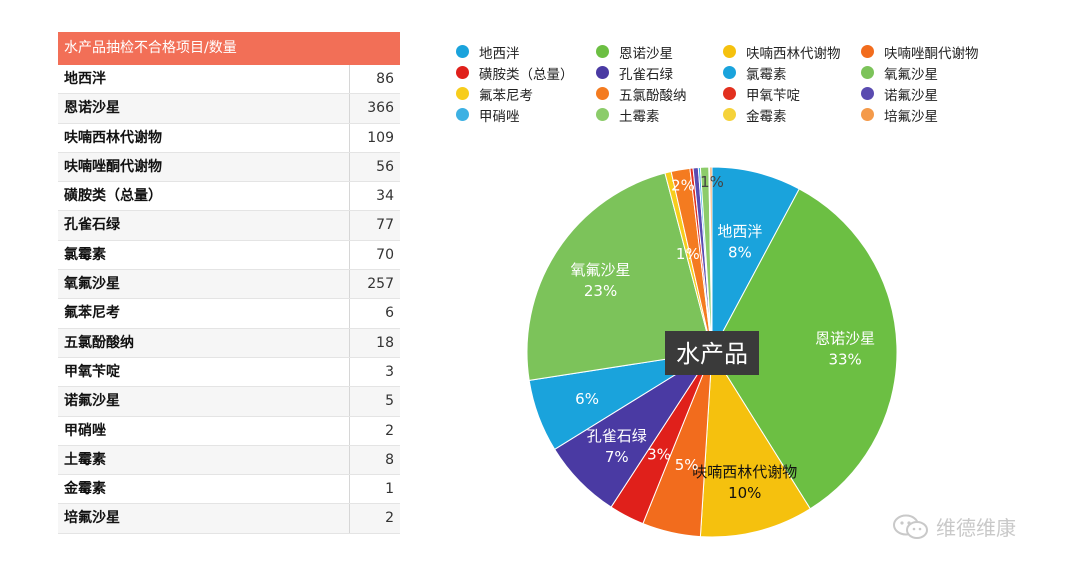 The height and width of the screenshot is (575, 1080). I want to click on table-row: 恩诺沙星 366, so click(229, 109).